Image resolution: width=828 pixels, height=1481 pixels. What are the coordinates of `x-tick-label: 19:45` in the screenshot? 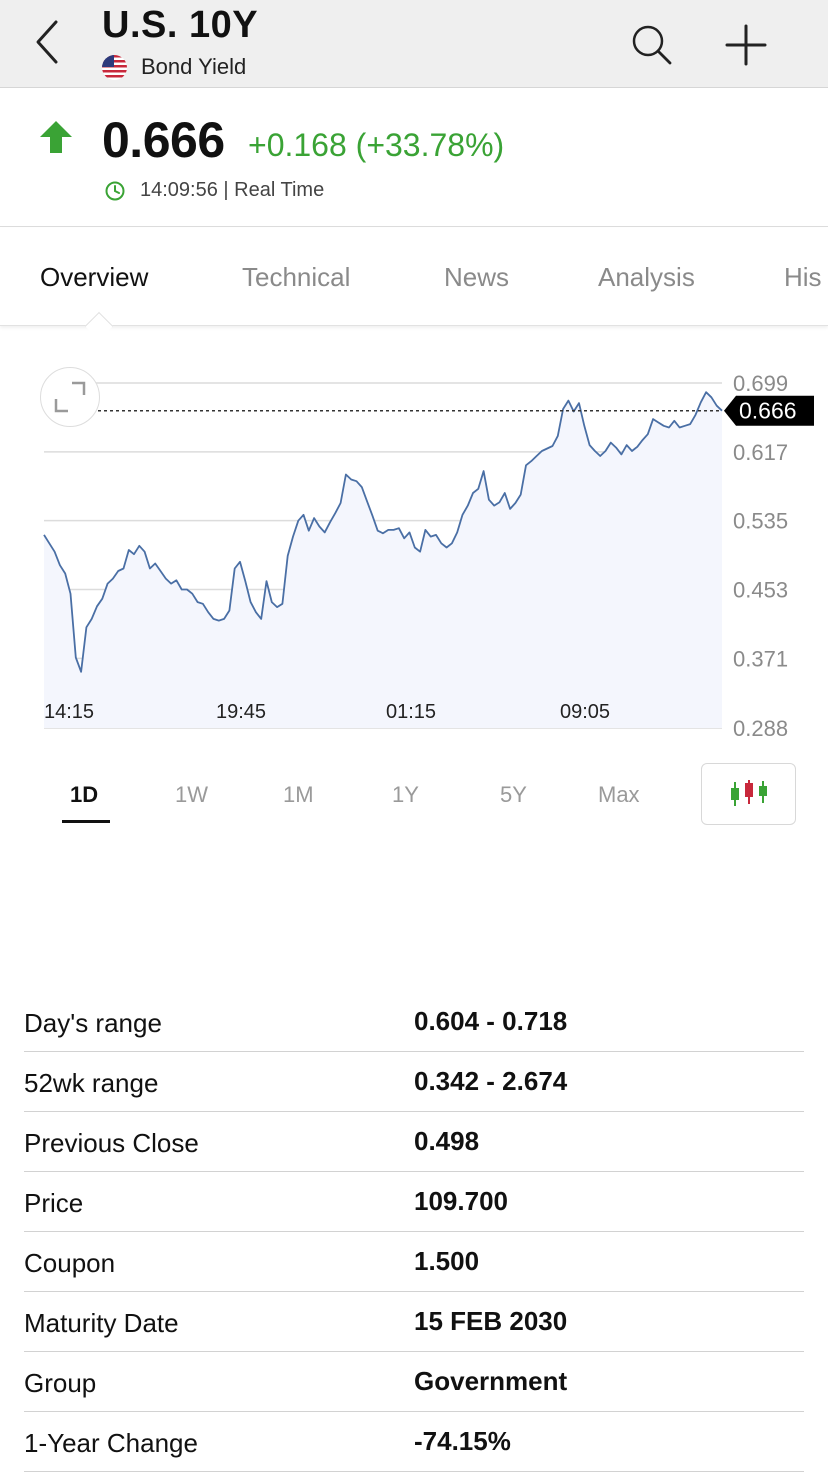 It's located at (241, 712).